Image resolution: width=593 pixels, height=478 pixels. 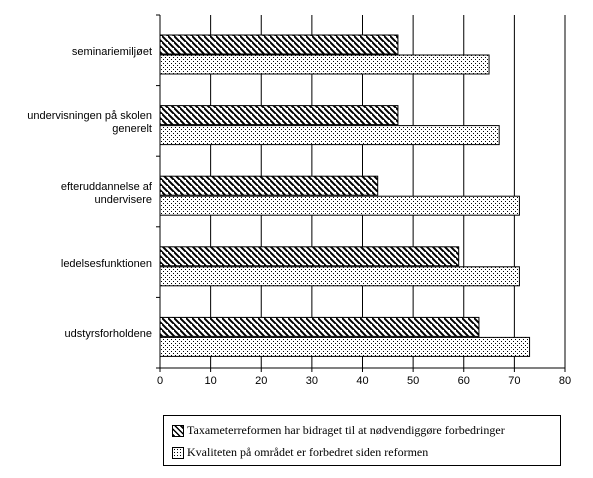 I want to click on y-tick-label: ledelsesfunktionen, so click(x=106, y=263).